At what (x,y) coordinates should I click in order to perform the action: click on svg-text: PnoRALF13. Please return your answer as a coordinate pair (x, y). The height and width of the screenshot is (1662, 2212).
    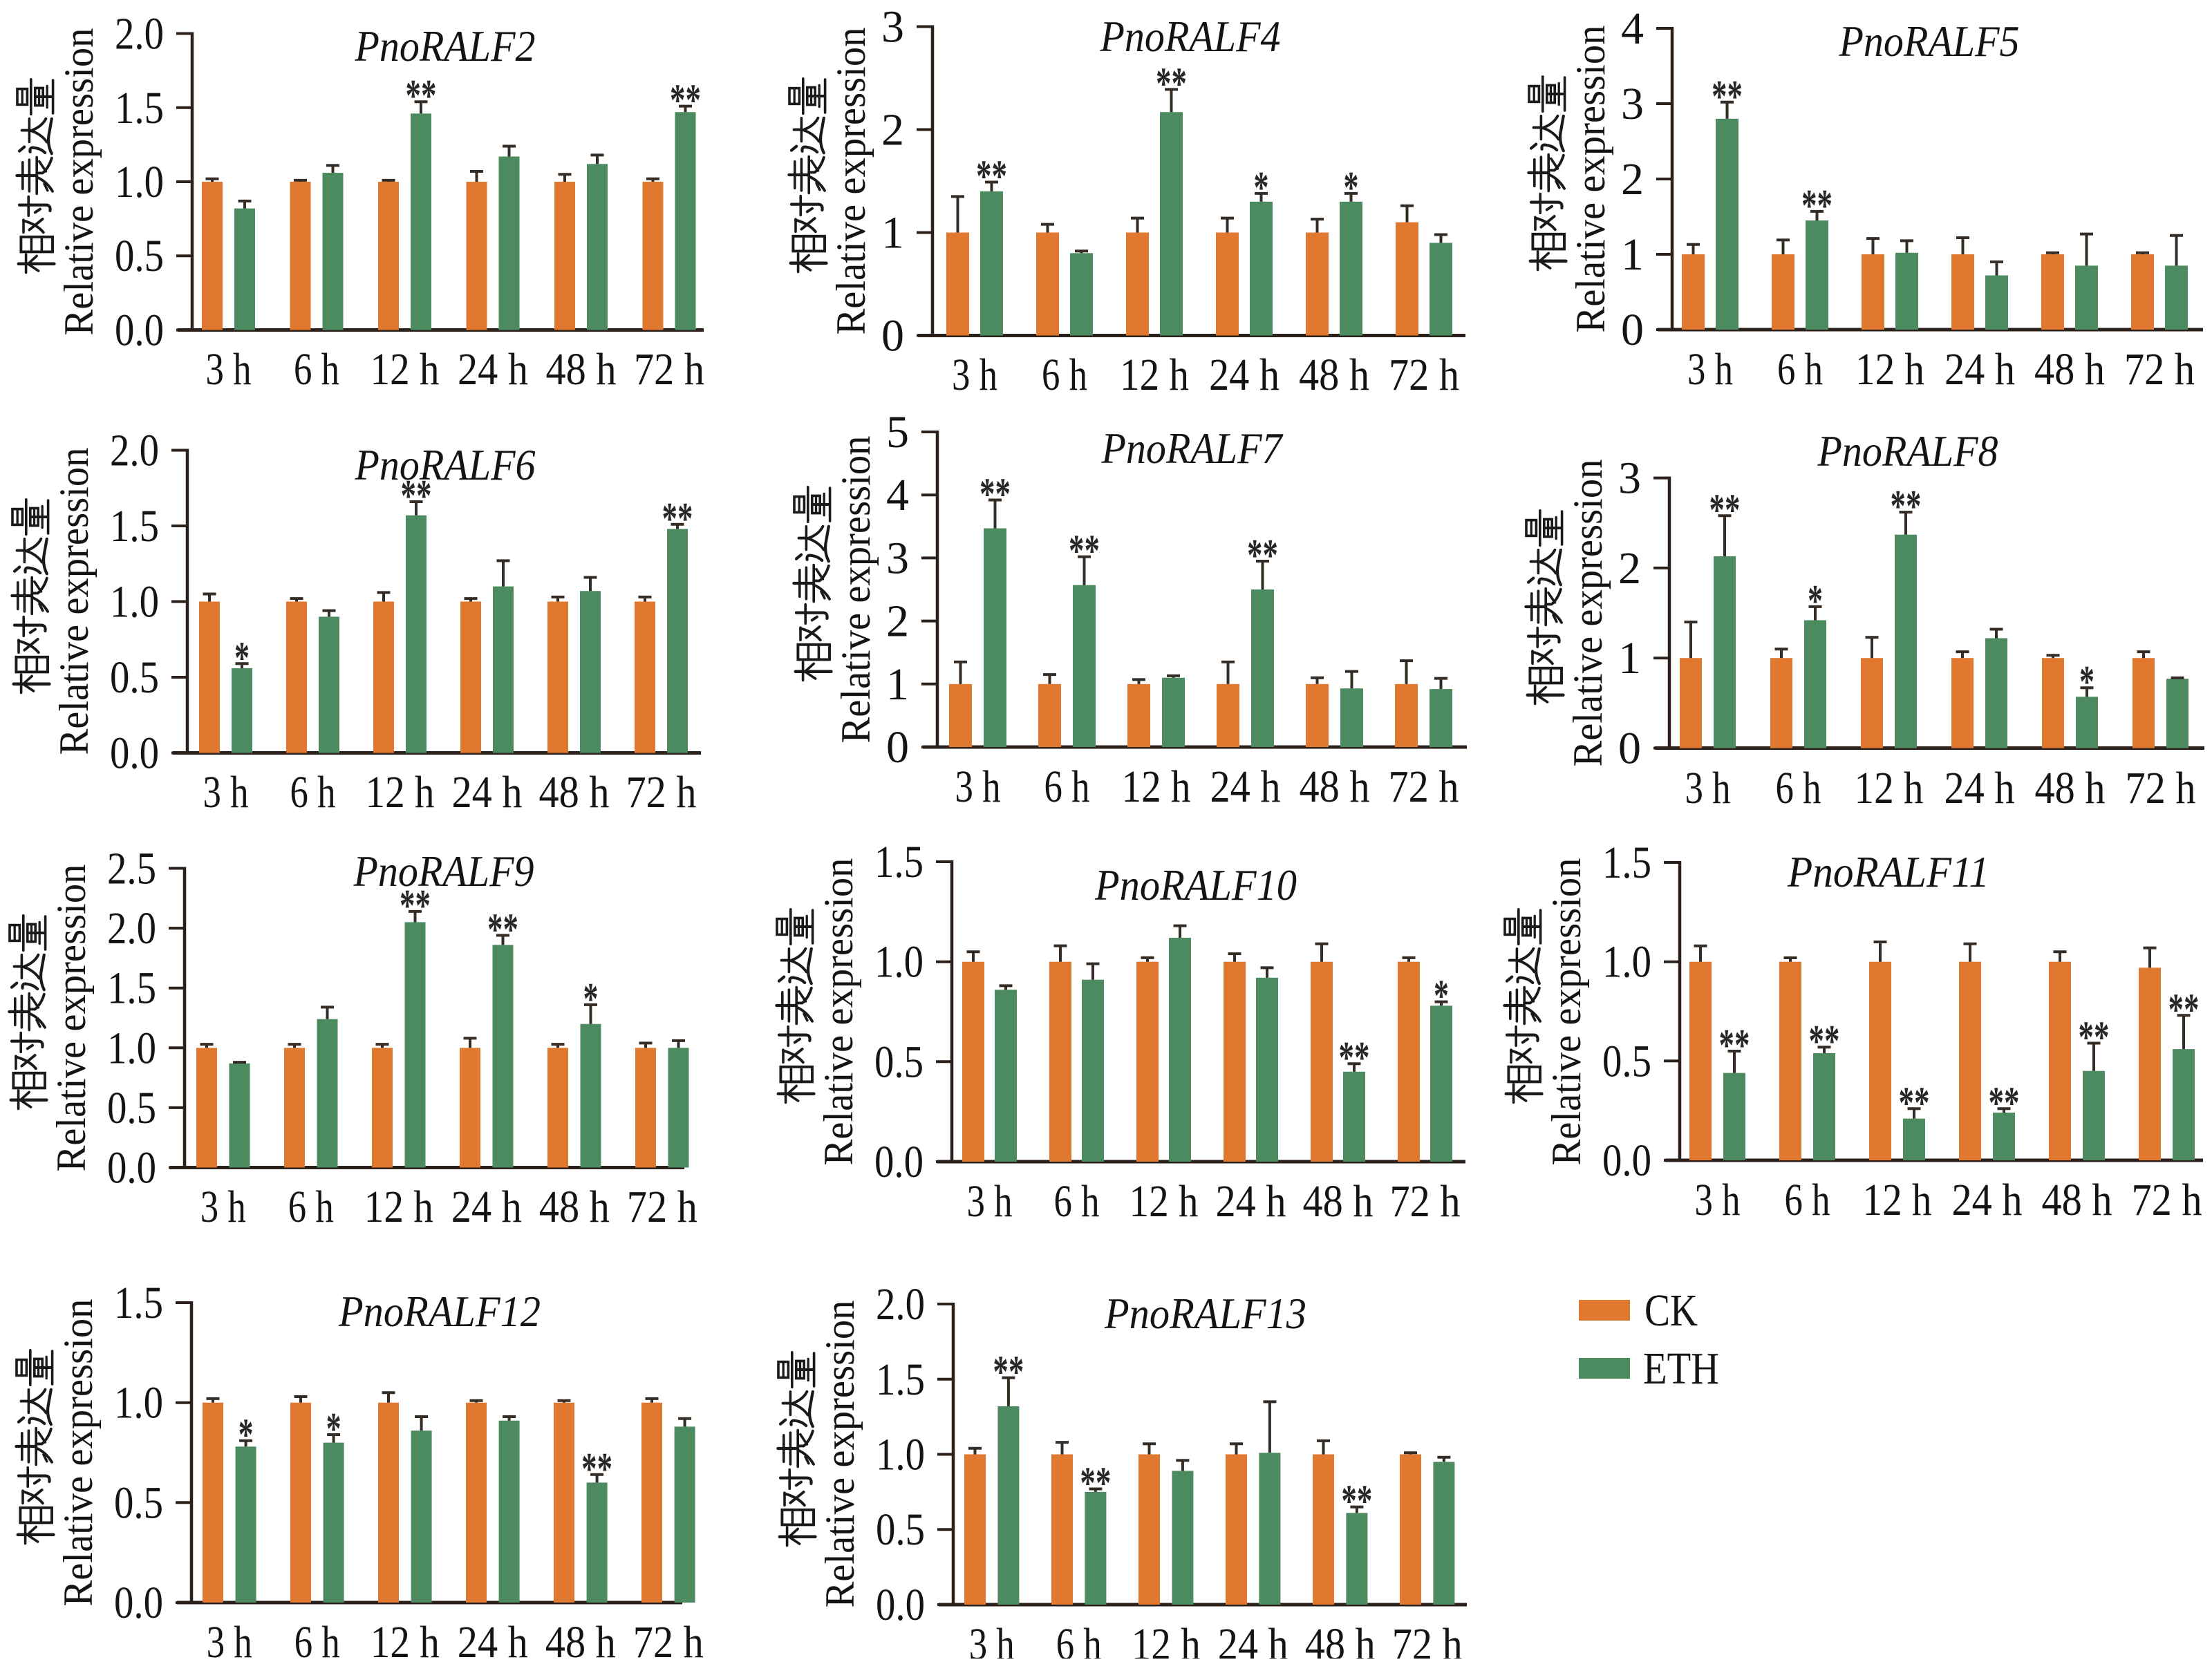
    Looking at the image, I should click on (1205, 1313).